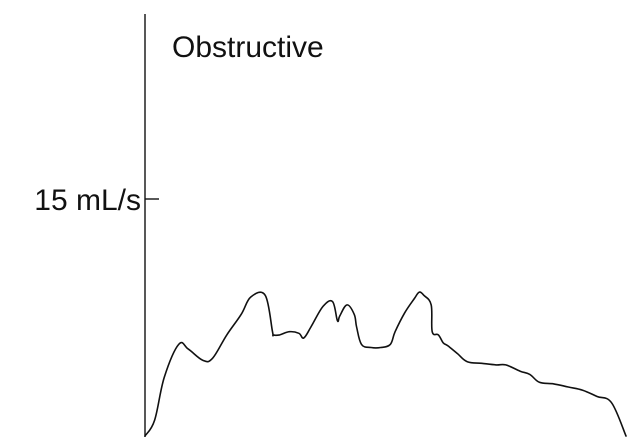  What do you see at coordinates (248, 47) in the screenshot?
I see `chart-title: Obstructive` at bounding box center [248, 47].